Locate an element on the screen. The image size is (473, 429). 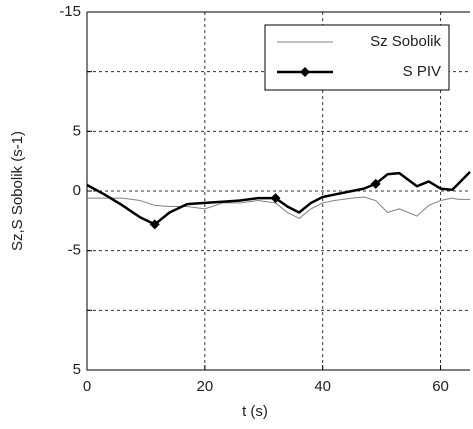
legend-marker is located at coordinates (305, 72).